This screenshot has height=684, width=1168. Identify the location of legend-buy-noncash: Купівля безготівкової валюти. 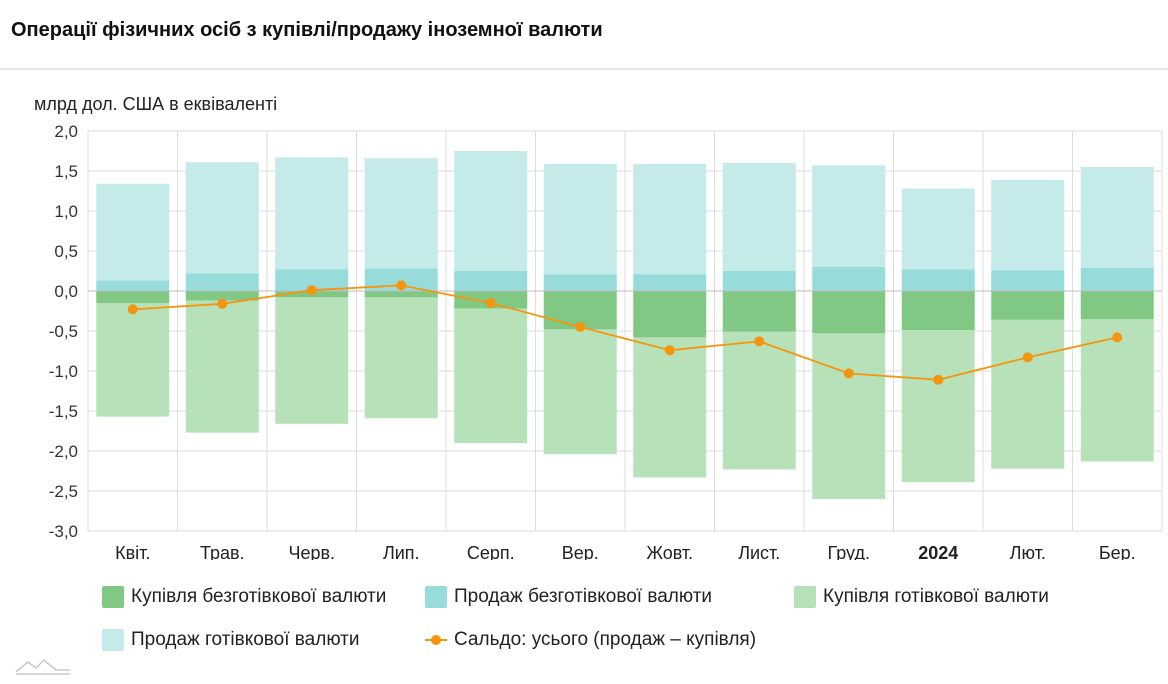
(244, 597).